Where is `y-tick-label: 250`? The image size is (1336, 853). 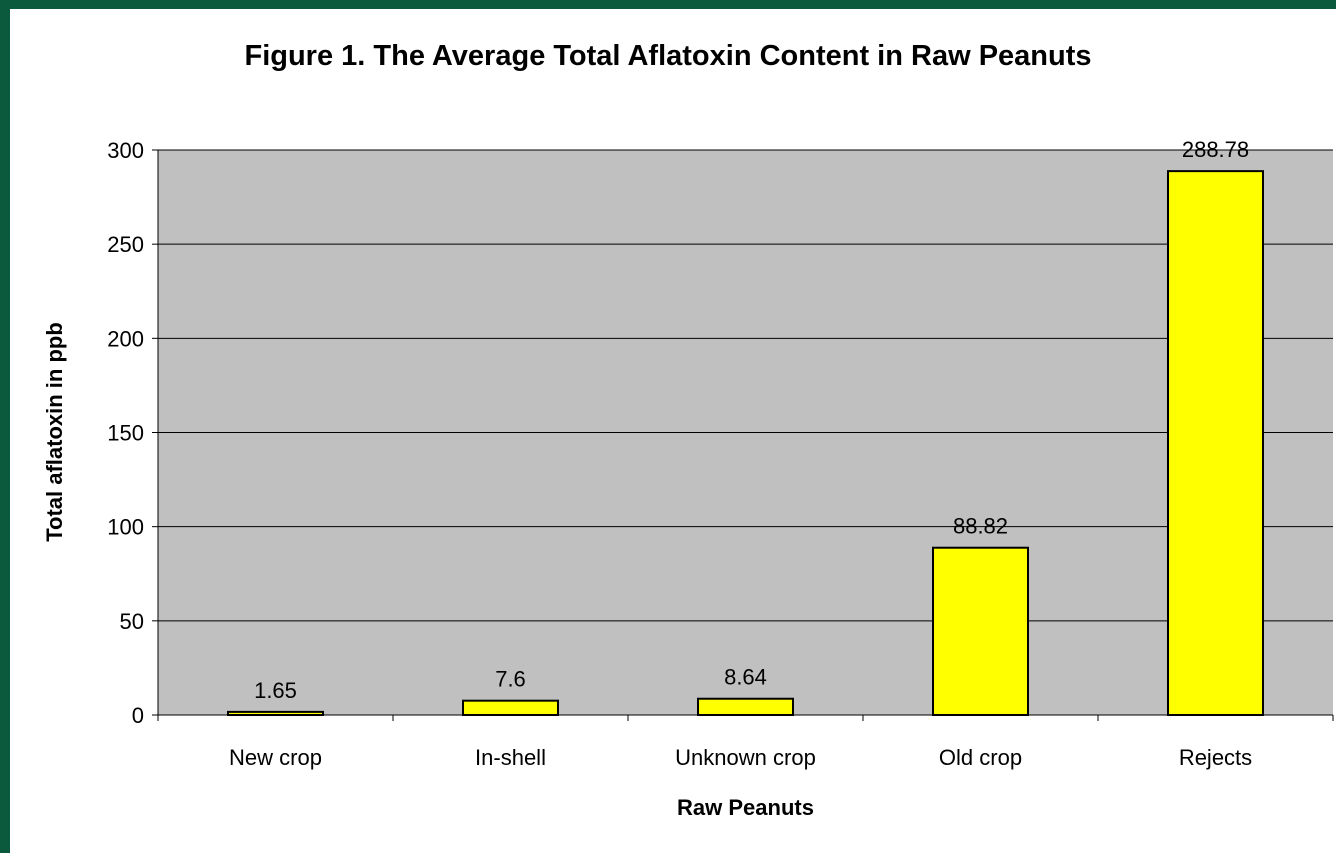 y-tick-label: 250 is located at coordinates (125, 244).